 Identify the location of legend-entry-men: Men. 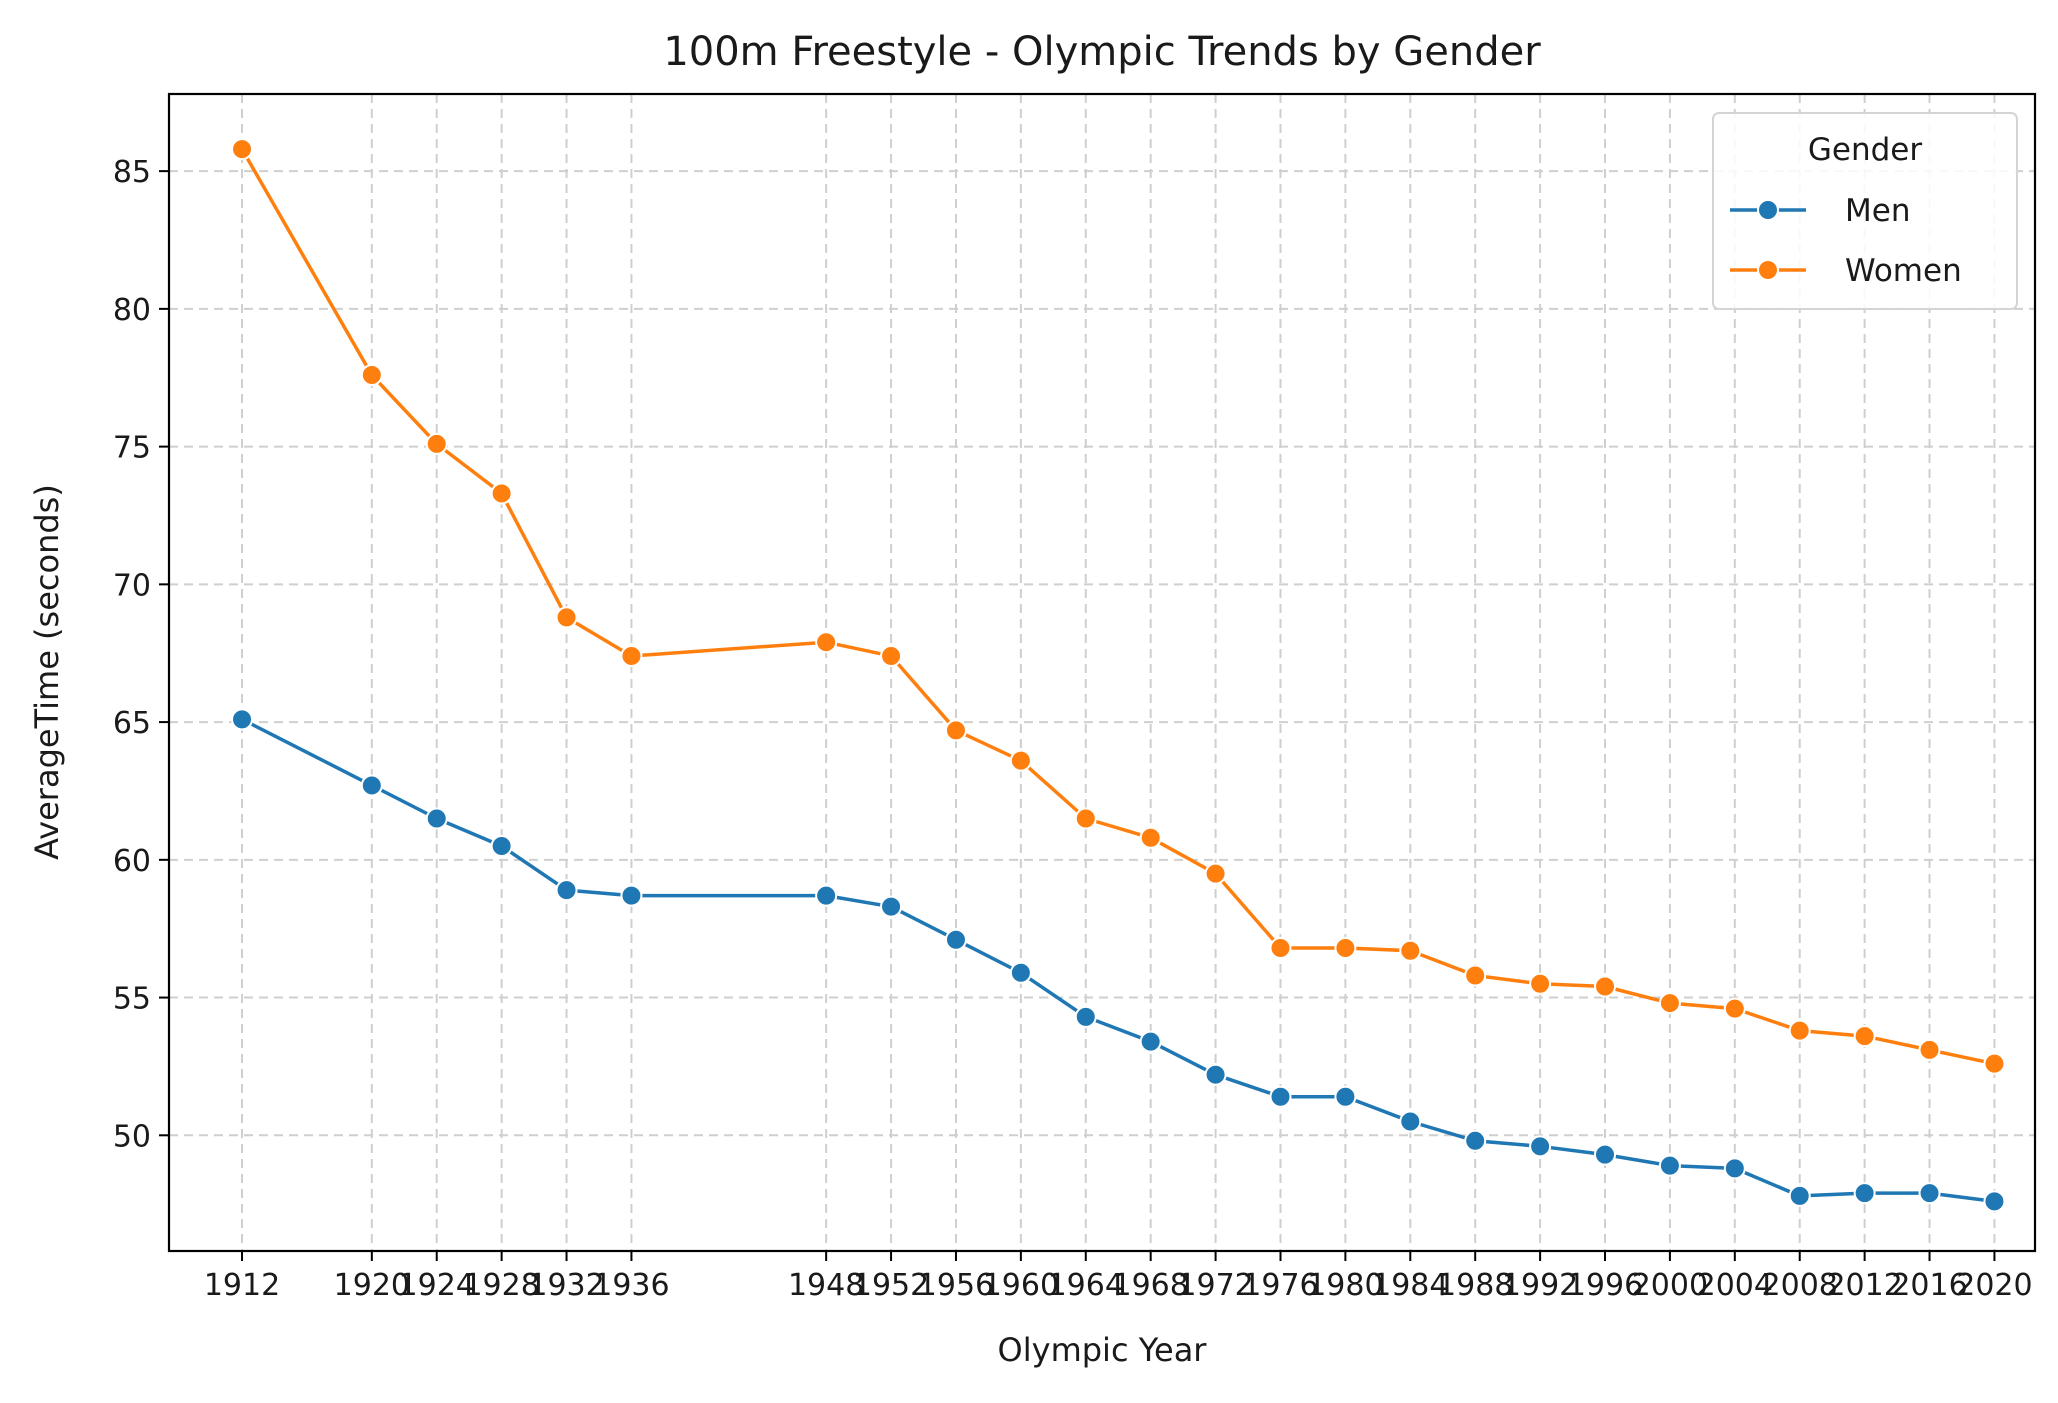
(1820, 211).